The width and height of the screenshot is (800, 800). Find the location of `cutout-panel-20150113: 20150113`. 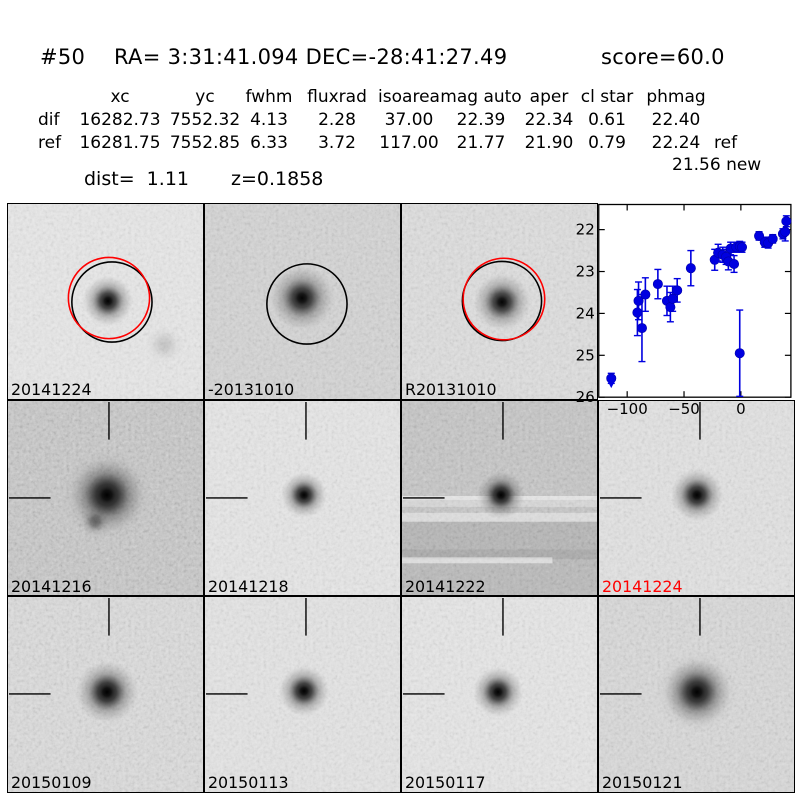

cutout-panel-20150113: 20150113 is located at coordinates (302, 694).